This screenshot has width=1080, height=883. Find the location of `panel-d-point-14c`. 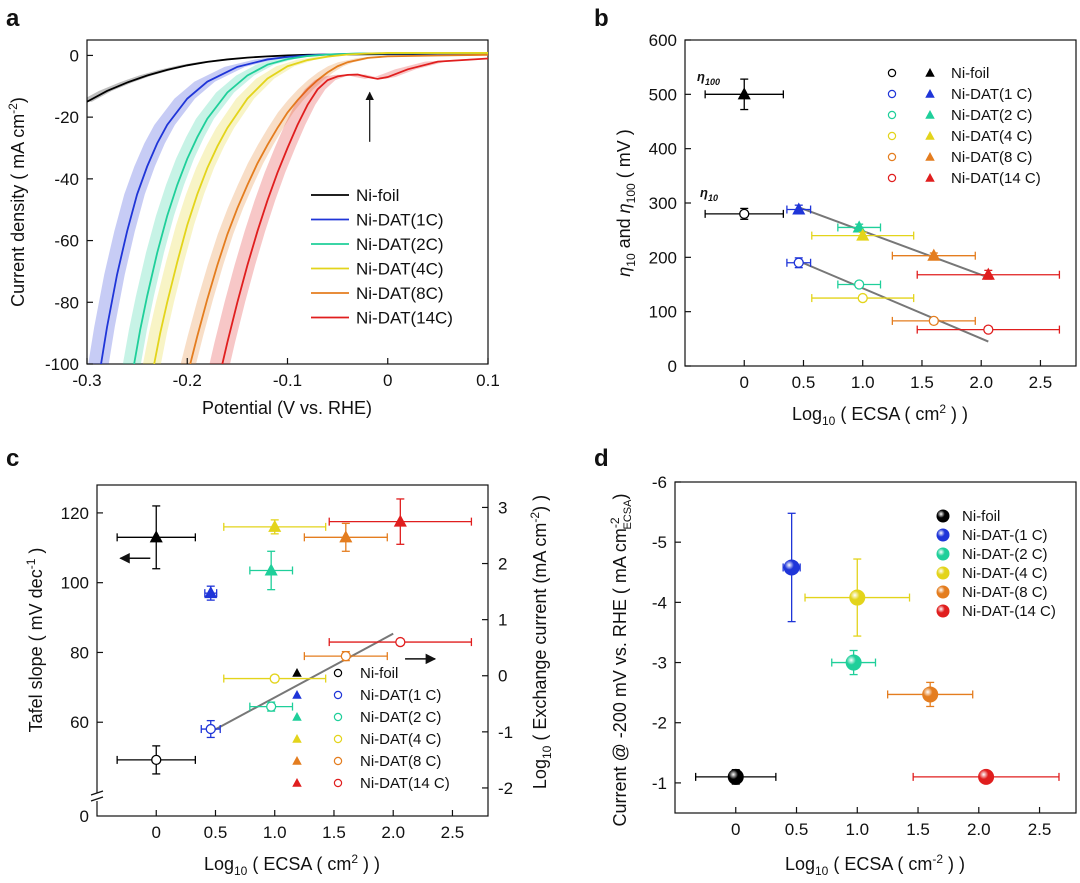

panel-d-point-14c is located at coordinates (986, 776).